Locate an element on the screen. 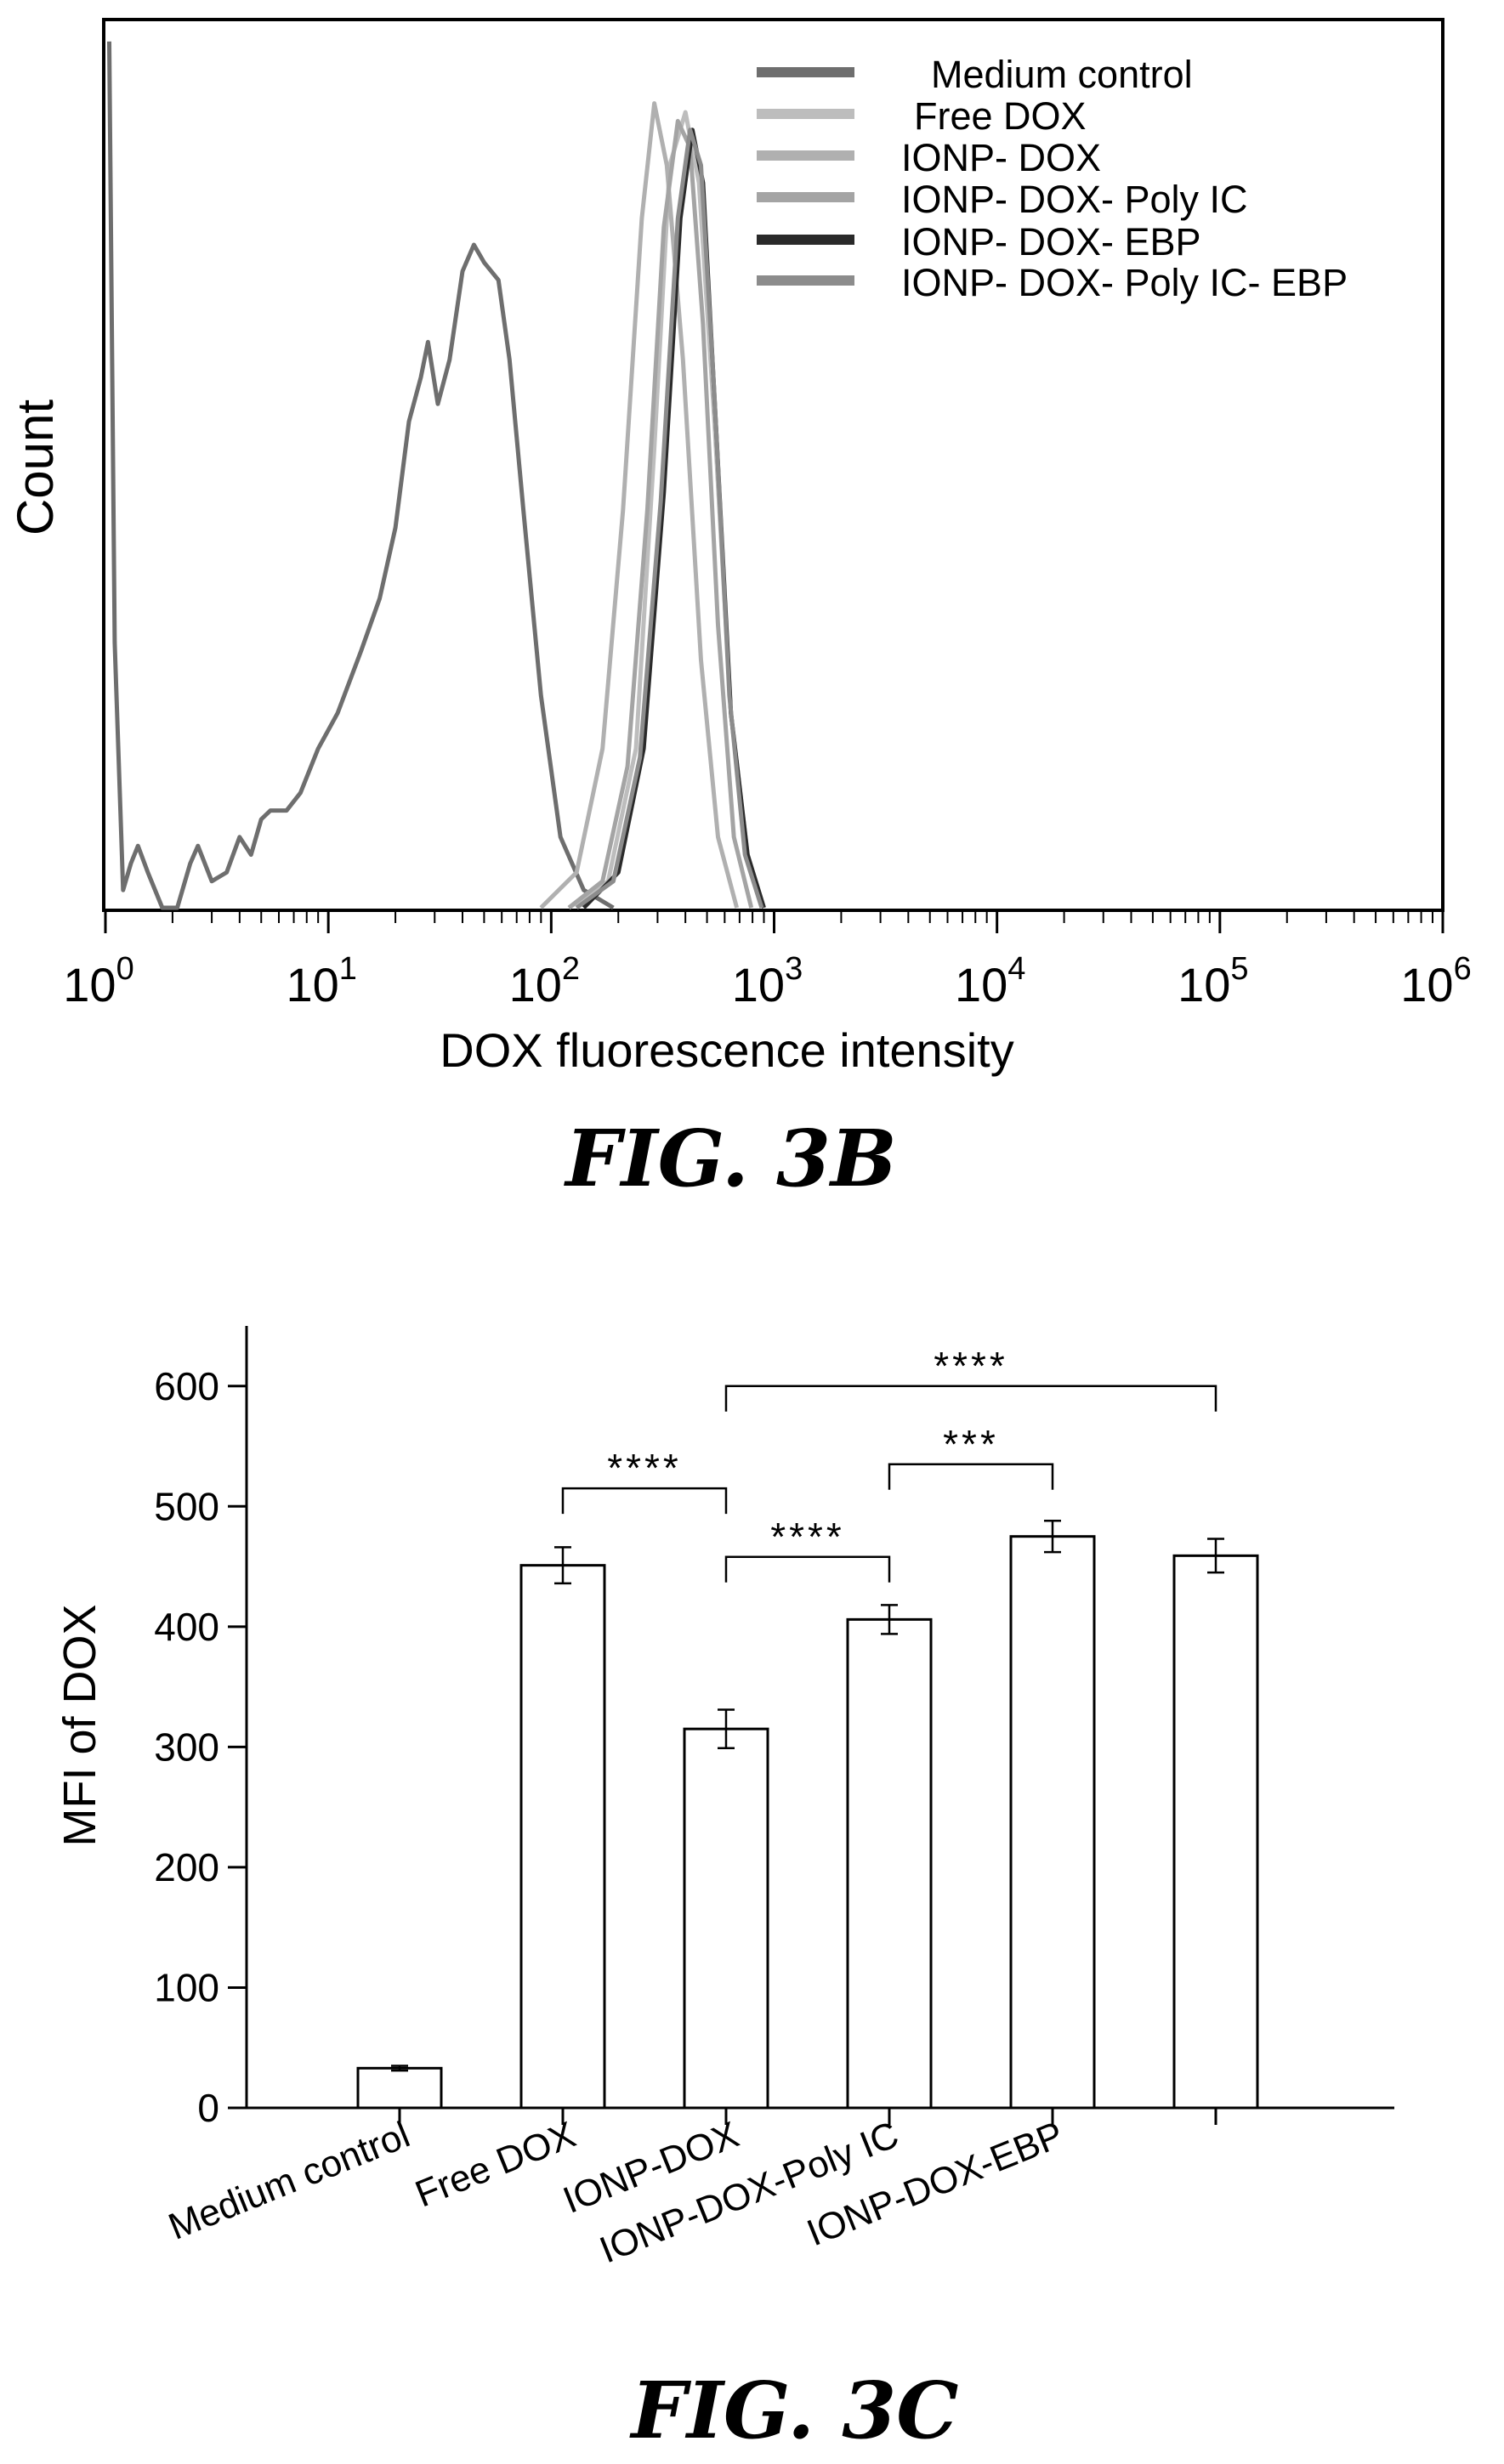 The image size is (1504, 2464). significance-brackets: *************** is located at coordinates (889, 1464).